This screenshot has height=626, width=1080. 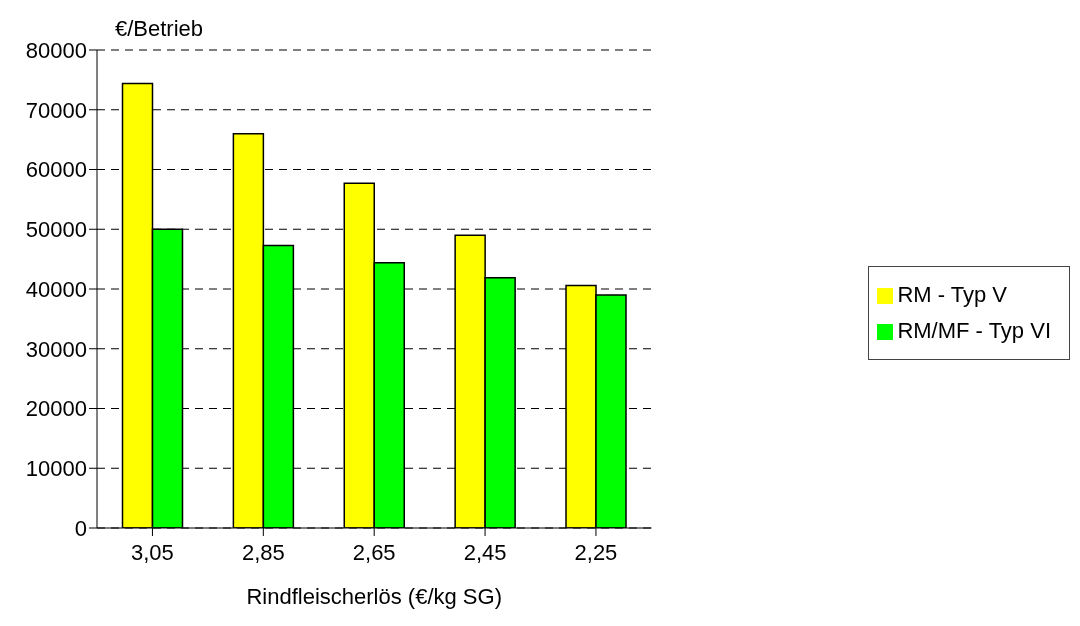 What do you see at coordinates (952, 294) in the screenshot?
I see `legend-label: RM - Typ V` at bounding box center [952, 294].